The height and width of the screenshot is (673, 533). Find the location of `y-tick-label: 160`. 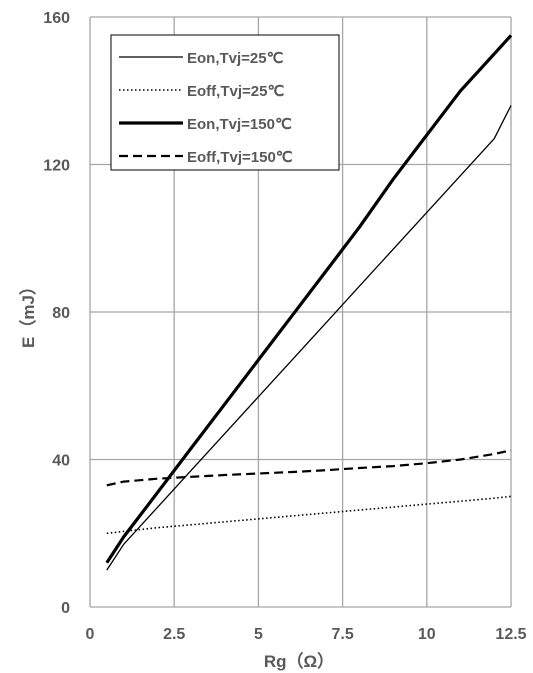

y-tick-label: 160 is located at coordinates (56, 18).